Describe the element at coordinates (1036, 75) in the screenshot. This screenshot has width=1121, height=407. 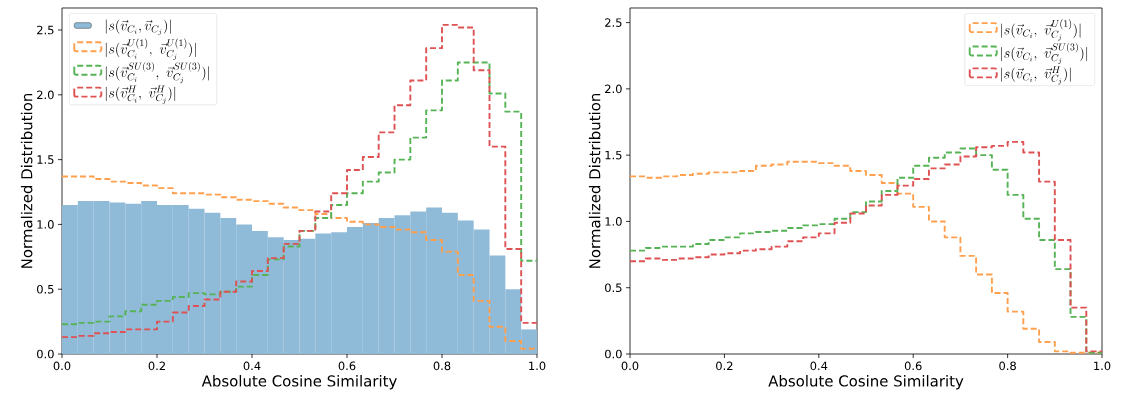
I see `legend-label: $|s(\vec{v}_{C_i},\ \vec{v}_{C_j}^{H})|$` at that location.